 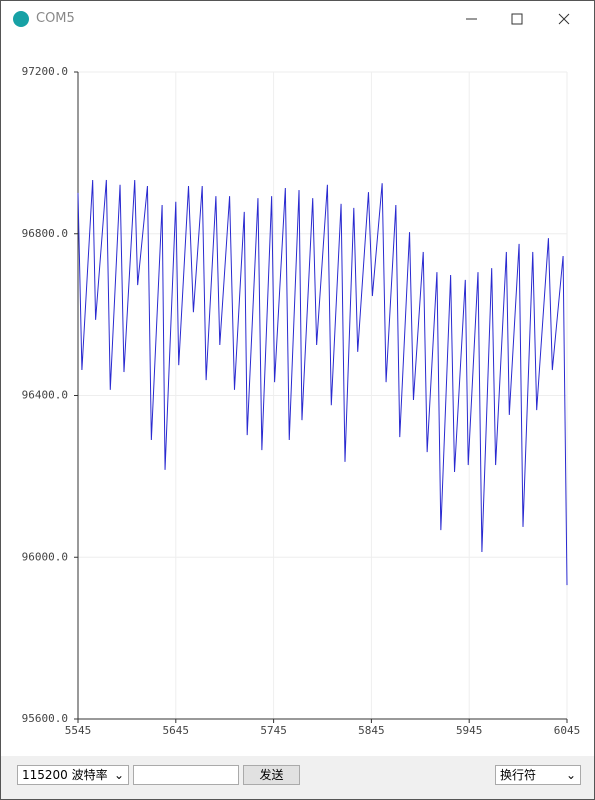 What do you see at coordinates (186, 775) in the screenshot?
I see `send-input` at bounding box center [186, 775].